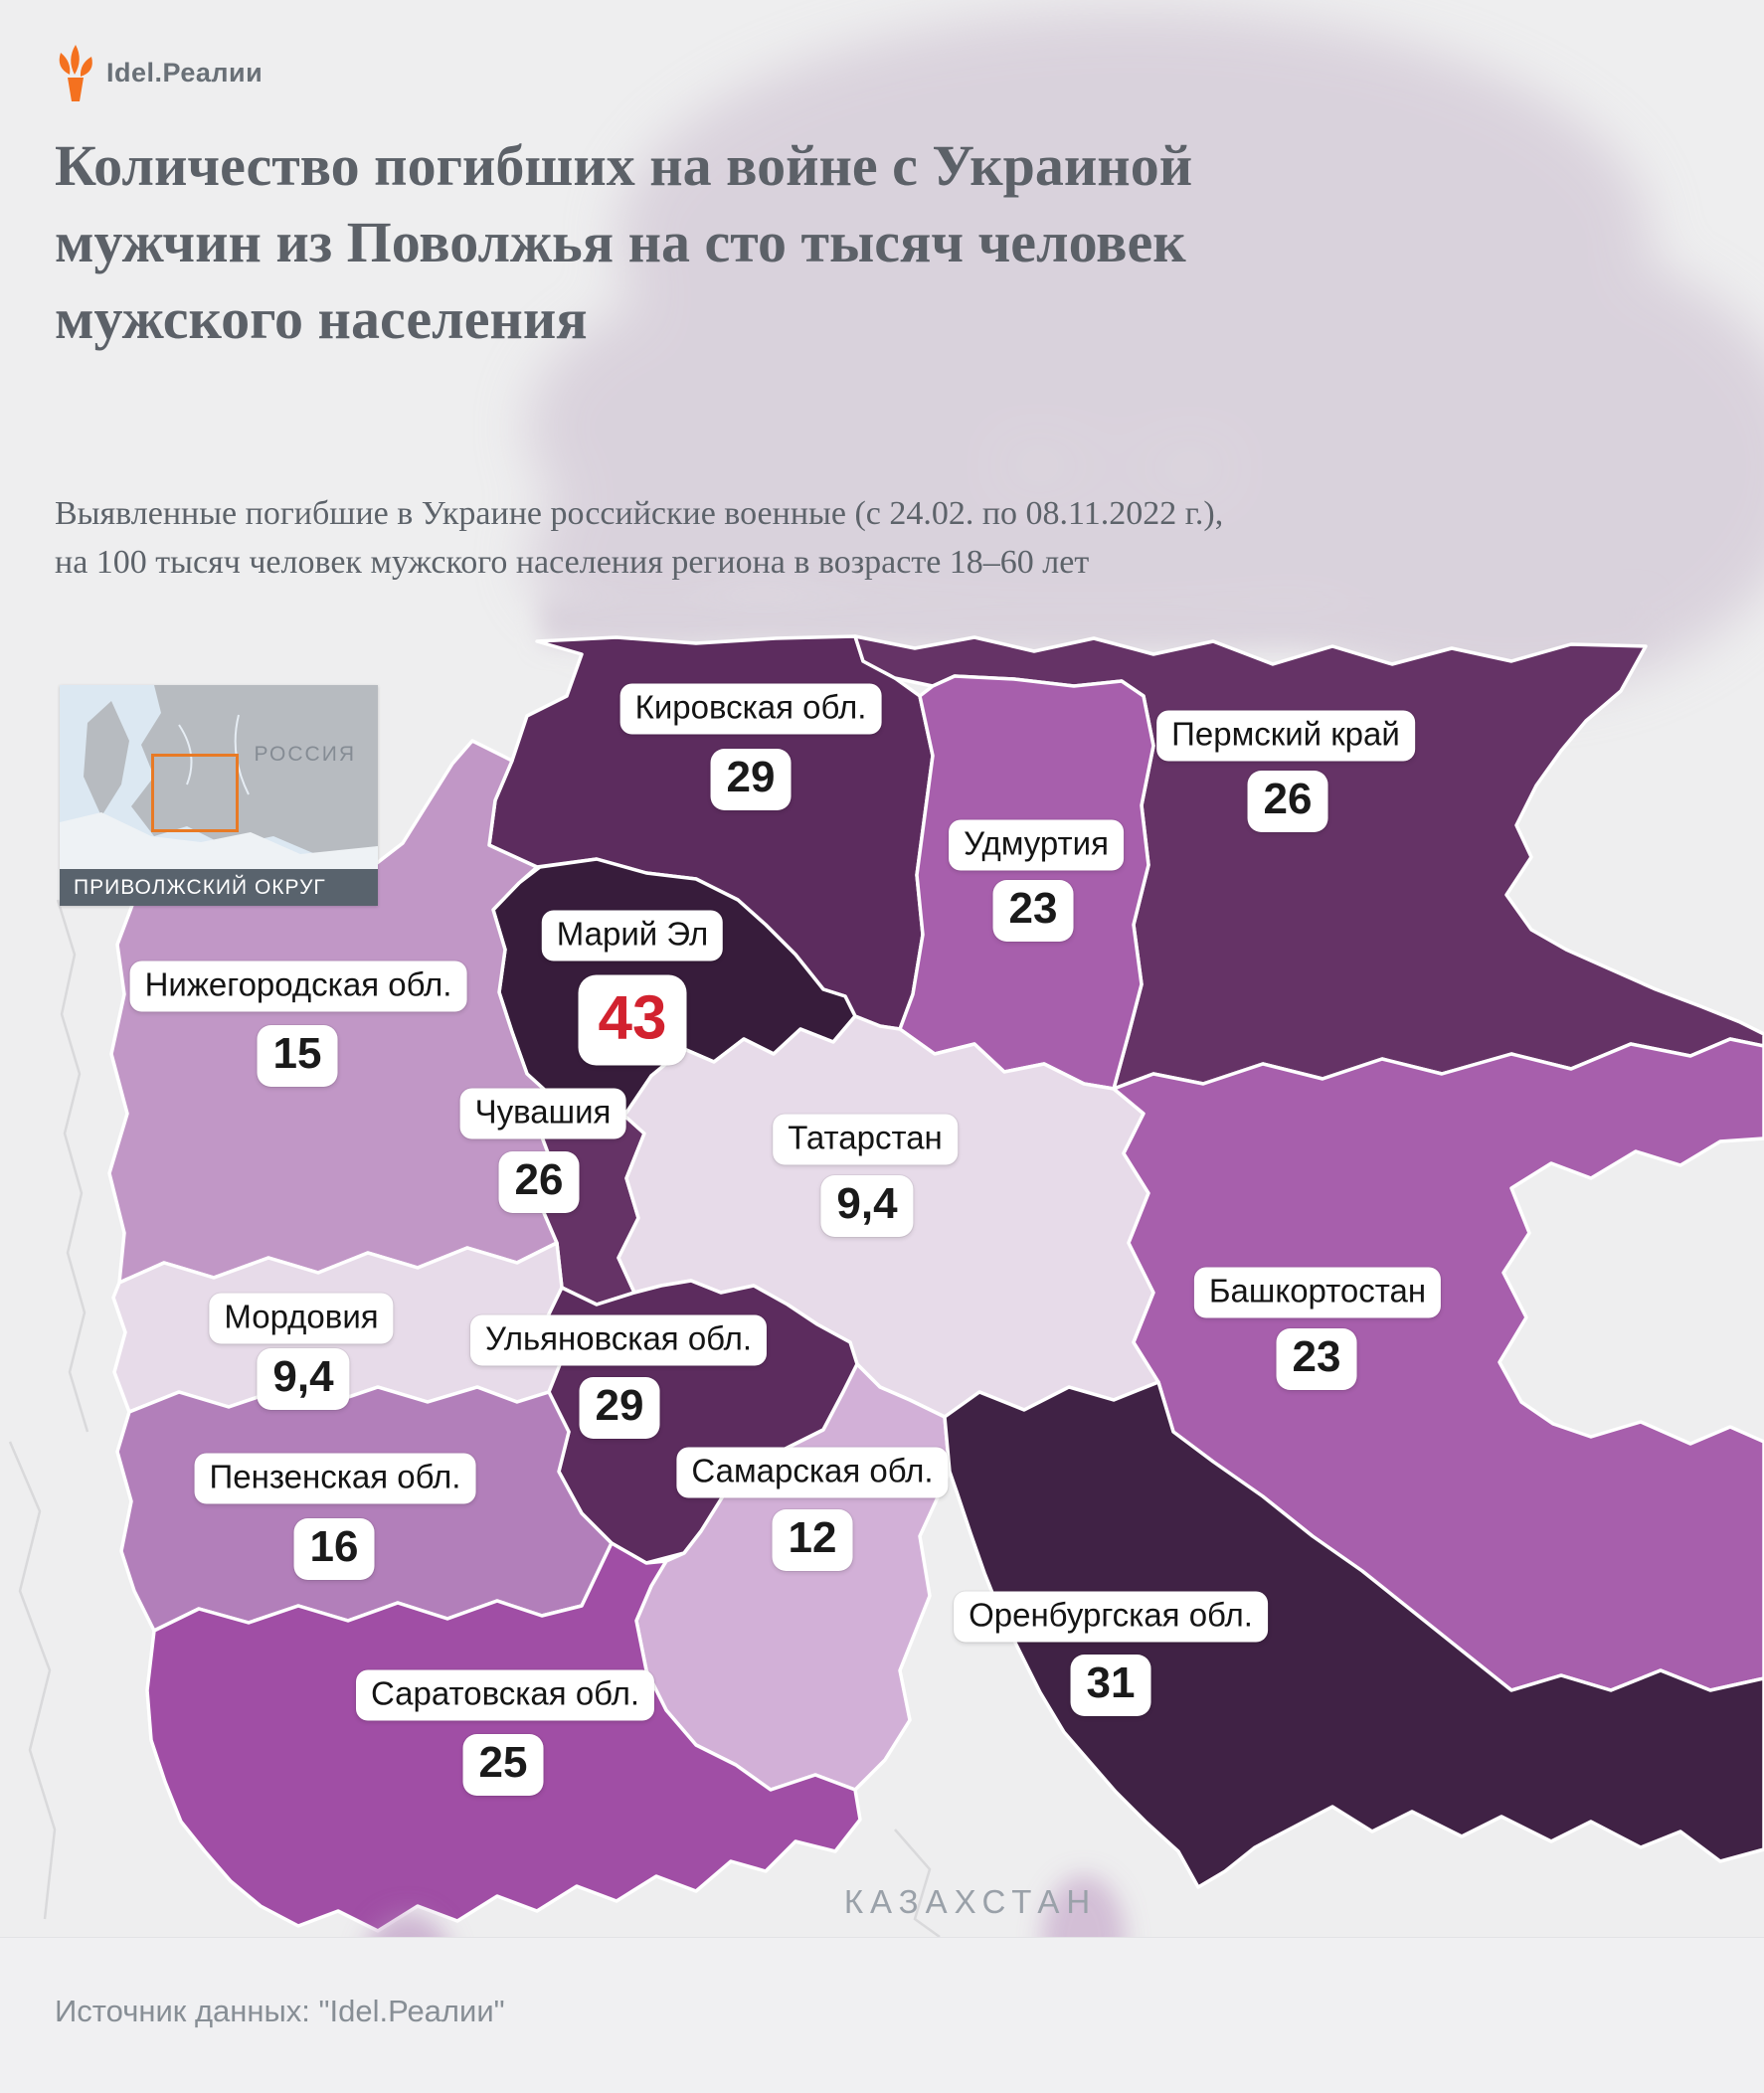 The height and width of the screenshot is (2093, 1764). I want to click on region-name-label: Башкортостан, so click(1317, 1292).